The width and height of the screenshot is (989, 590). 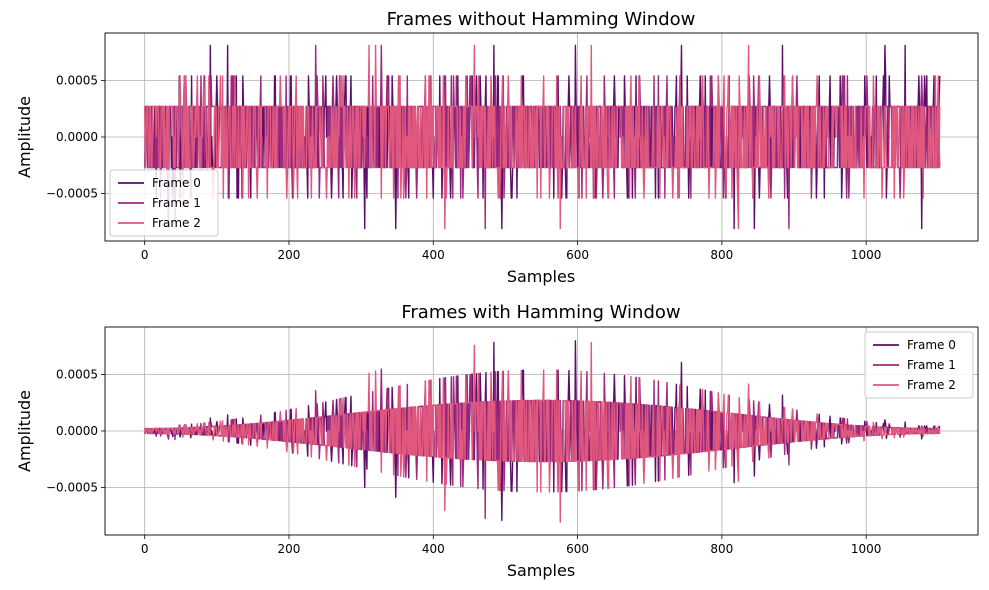 What do you see at coordinates (540, 312) in the screenshot?
I see `chart-title-bottom: Frames with Hamming Window` at bounding box center [540, 312].